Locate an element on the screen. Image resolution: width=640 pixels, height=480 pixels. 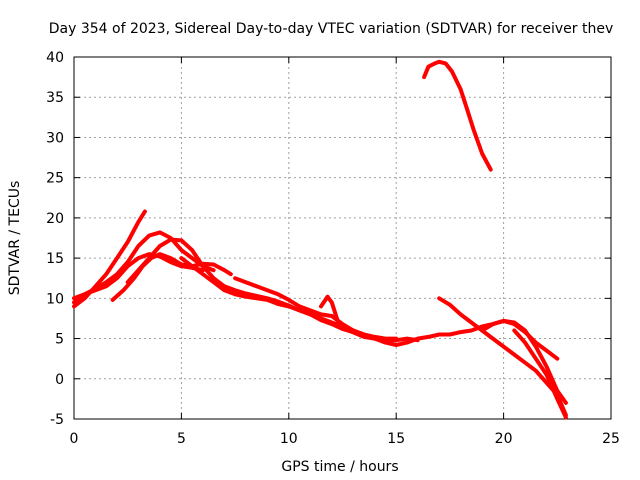
series-line-sat-d is located at coordinates (171, 277).